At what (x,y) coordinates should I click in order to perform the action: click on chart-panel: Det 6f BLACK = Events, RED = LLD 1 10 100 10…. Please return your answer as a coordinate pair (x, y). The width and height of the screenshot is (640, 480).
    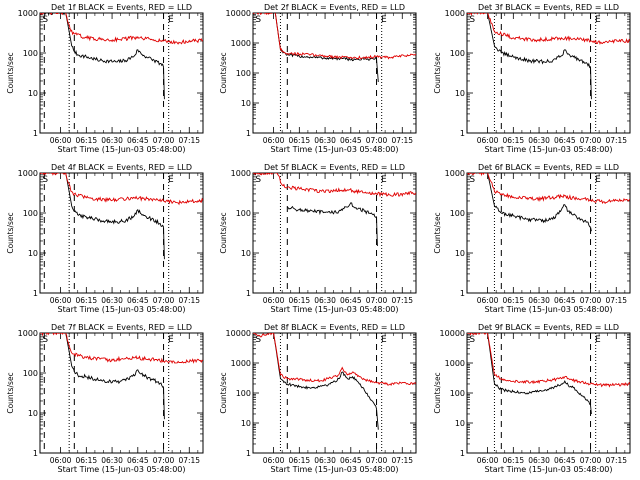
    Looking at the image, I should click on (532, 238).